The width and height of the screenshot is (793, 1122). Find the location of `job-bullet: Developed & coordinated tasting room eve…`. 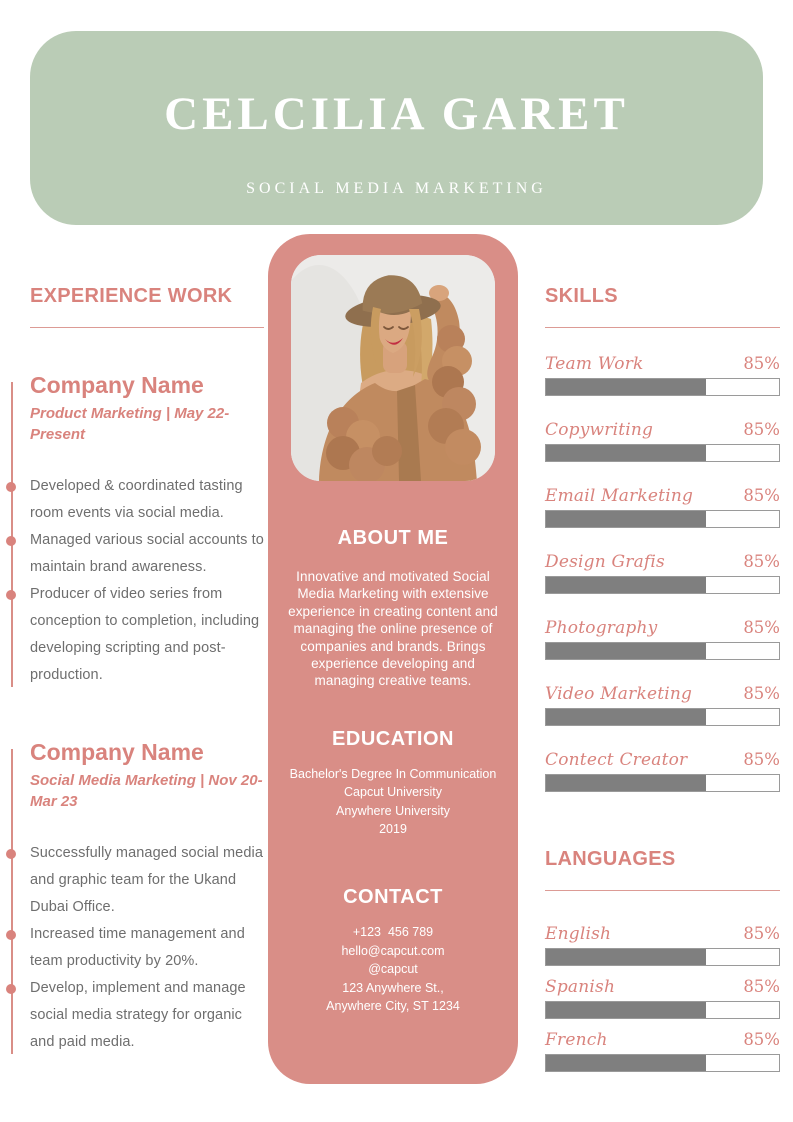

job-bullet: Developed & coordinated tasting room eve… is located at coordinates (135, 500).